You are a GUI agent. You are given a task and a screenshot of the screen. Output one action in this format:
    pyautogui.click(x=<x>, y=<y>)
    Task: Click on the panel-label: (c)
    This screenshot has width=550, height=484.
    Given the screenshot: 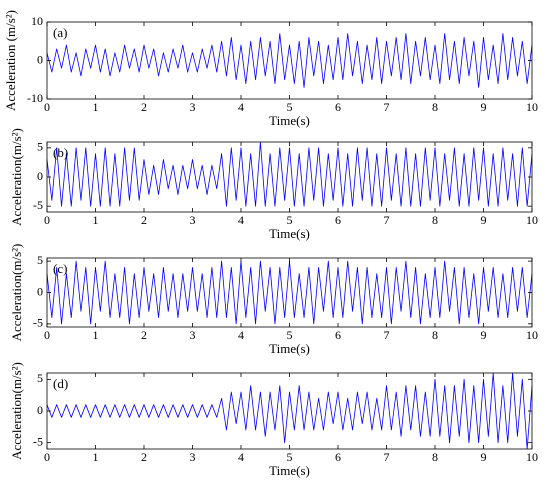 What is the action you would take?
    pyautogui.click(x=60, y=268)
    